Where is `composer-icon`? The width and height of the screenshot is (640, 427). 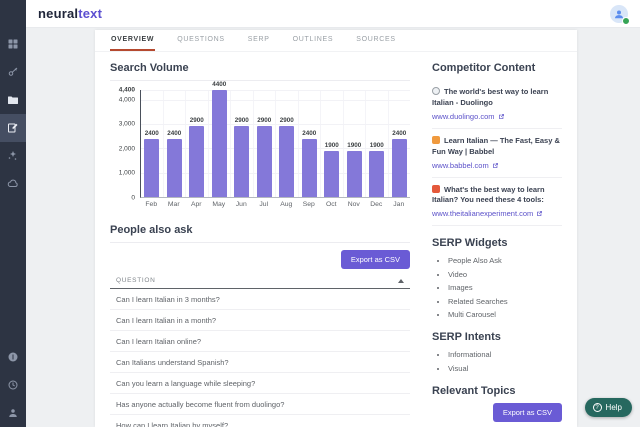
composer-icon is located at coordinates (13, 128).